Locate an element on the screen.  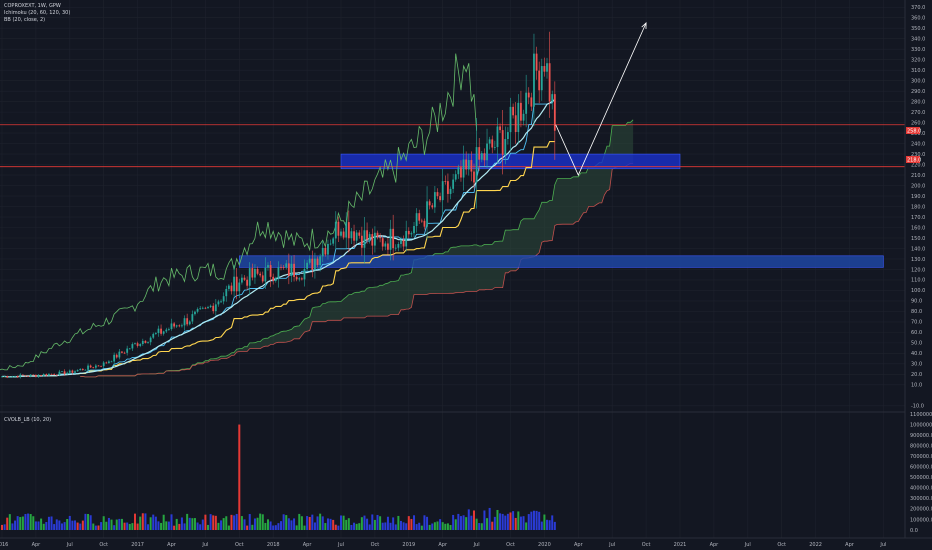
price-tick-label: 340.0 is located at coordinates (918, 40).